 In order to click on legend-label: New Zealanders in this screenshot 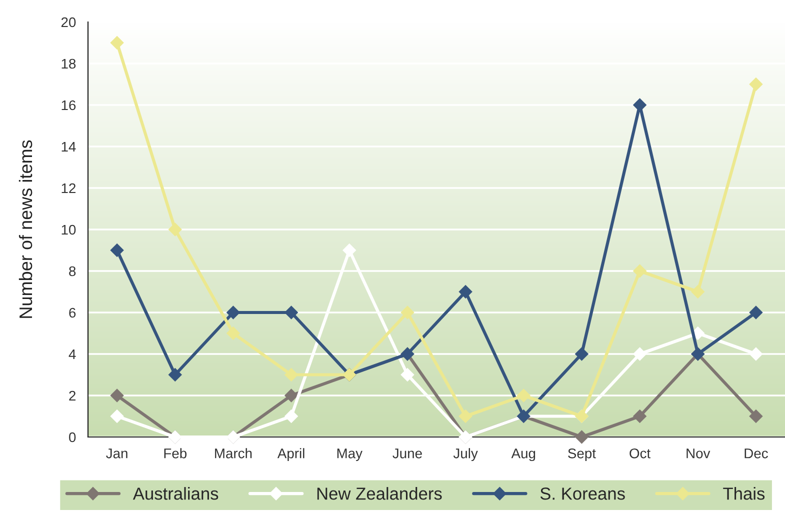, I will do `click(379, 493)`.